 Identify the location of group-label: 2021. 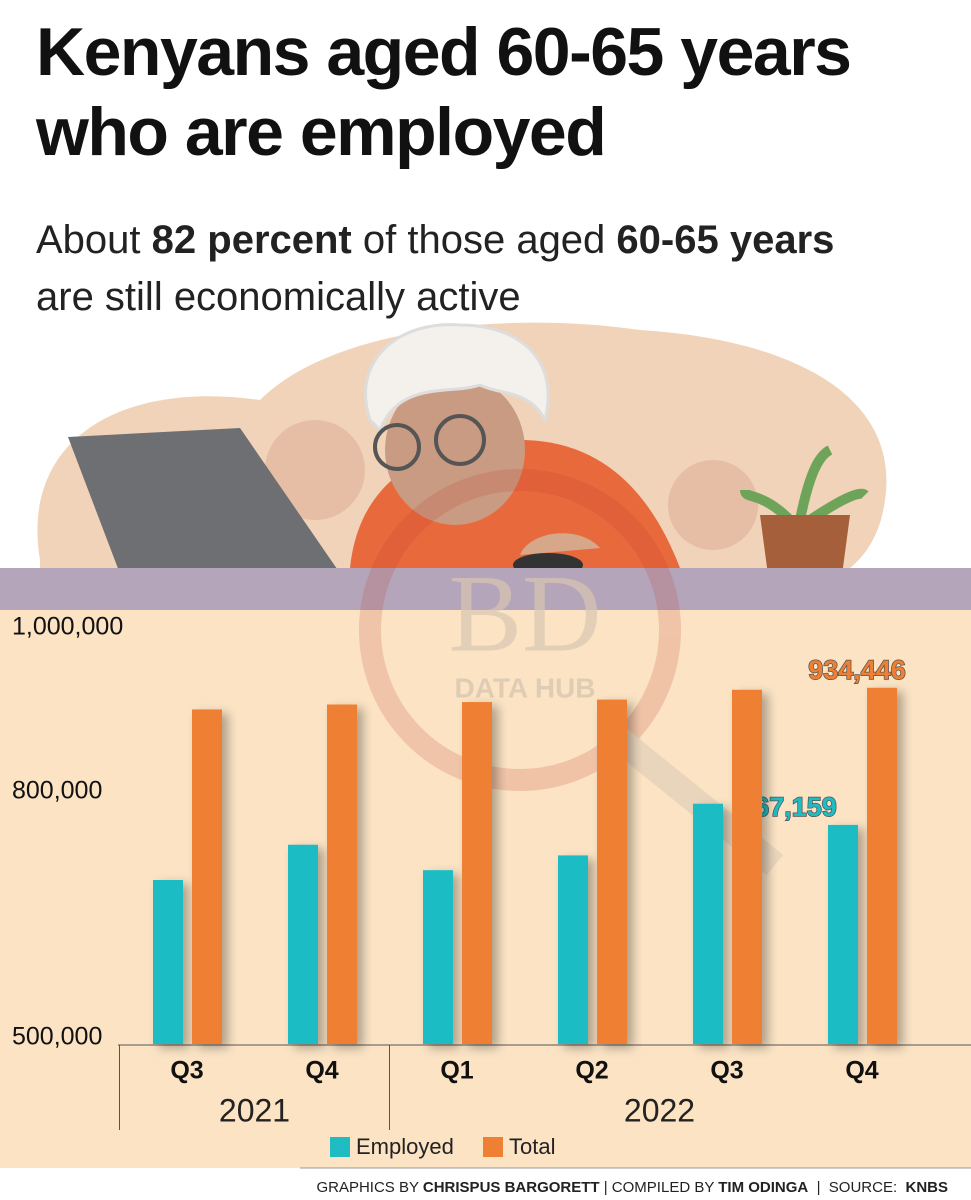
(254, 1110).